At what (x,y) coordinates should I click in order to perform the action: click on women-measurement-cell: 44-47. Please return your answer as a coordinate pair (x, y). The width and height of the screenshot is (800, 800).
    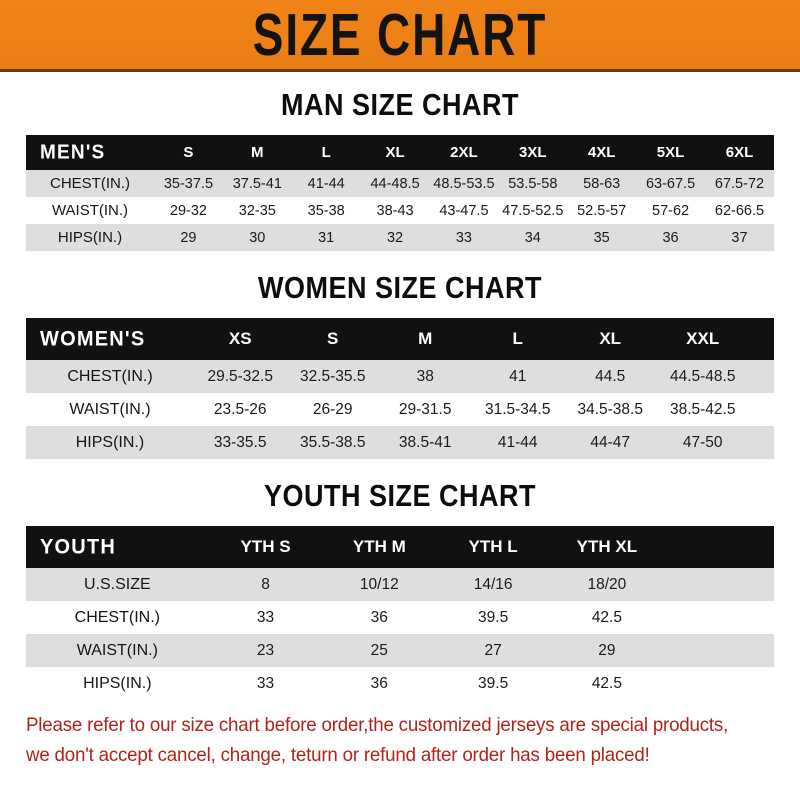
    Looking at the image, I should click on (610, 442).